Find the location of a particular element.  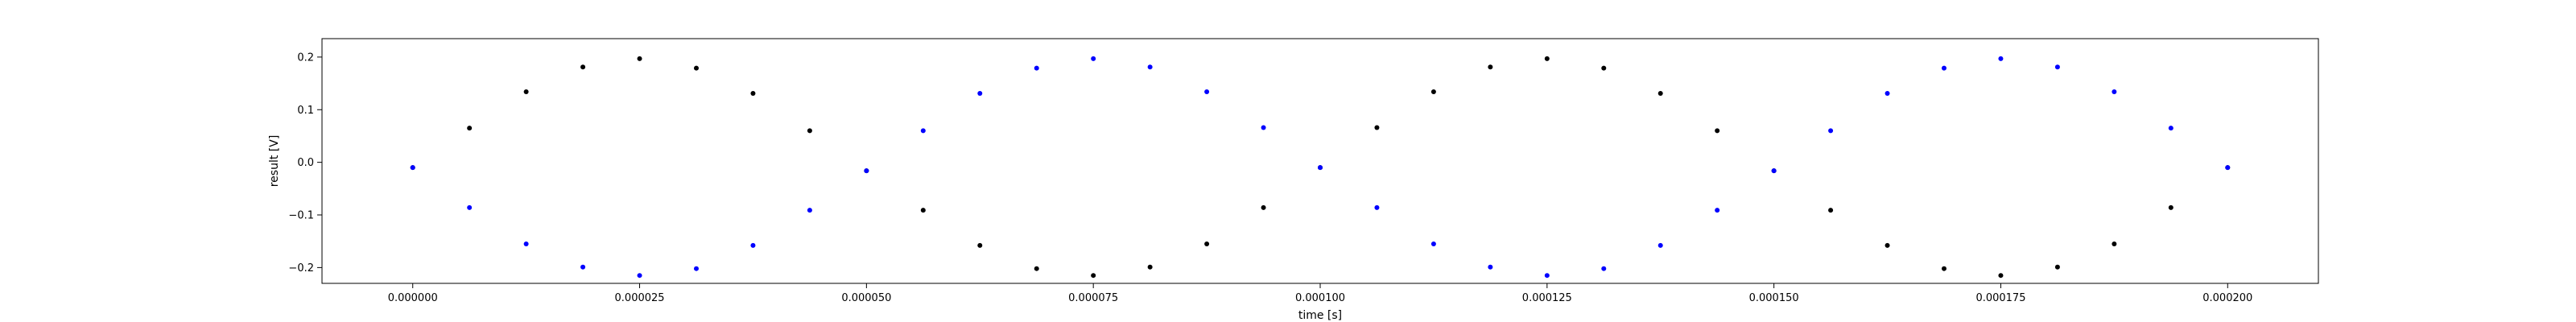

x-tick-label: 0.000050 is located at coordinates (866, 298).